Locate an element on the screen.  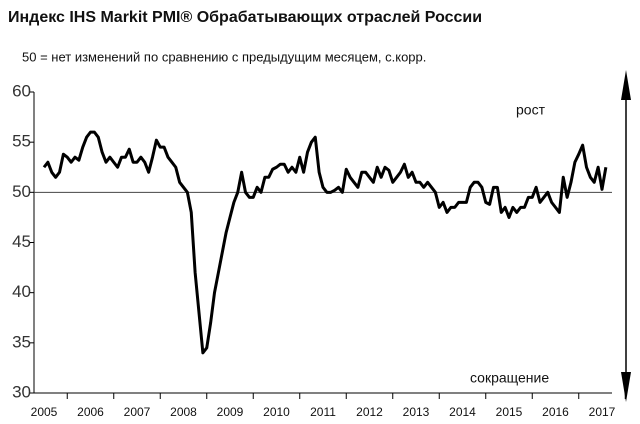
x-tick-label: 2016 is located at coordinates (555, 412).